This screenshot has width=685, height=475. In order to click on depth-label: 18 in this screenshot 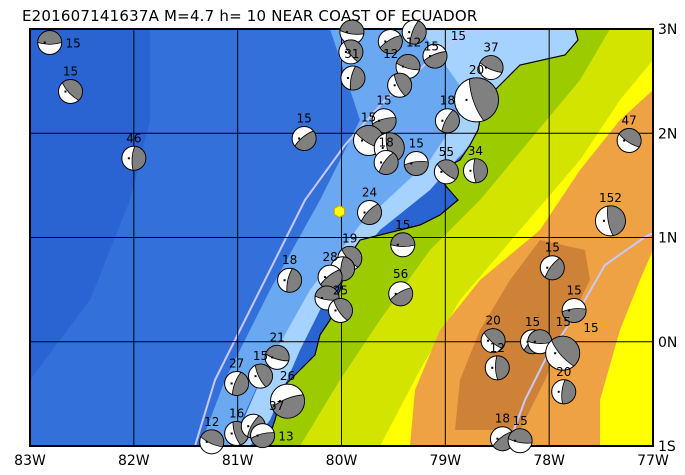, I will do `click(289, 260)`.